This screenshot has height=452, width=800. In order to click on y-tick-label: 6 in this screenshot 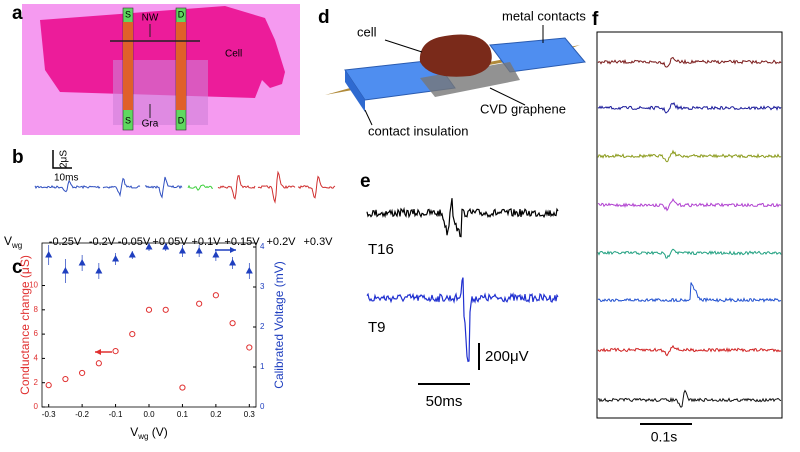, I will do `click(36, 333)`.